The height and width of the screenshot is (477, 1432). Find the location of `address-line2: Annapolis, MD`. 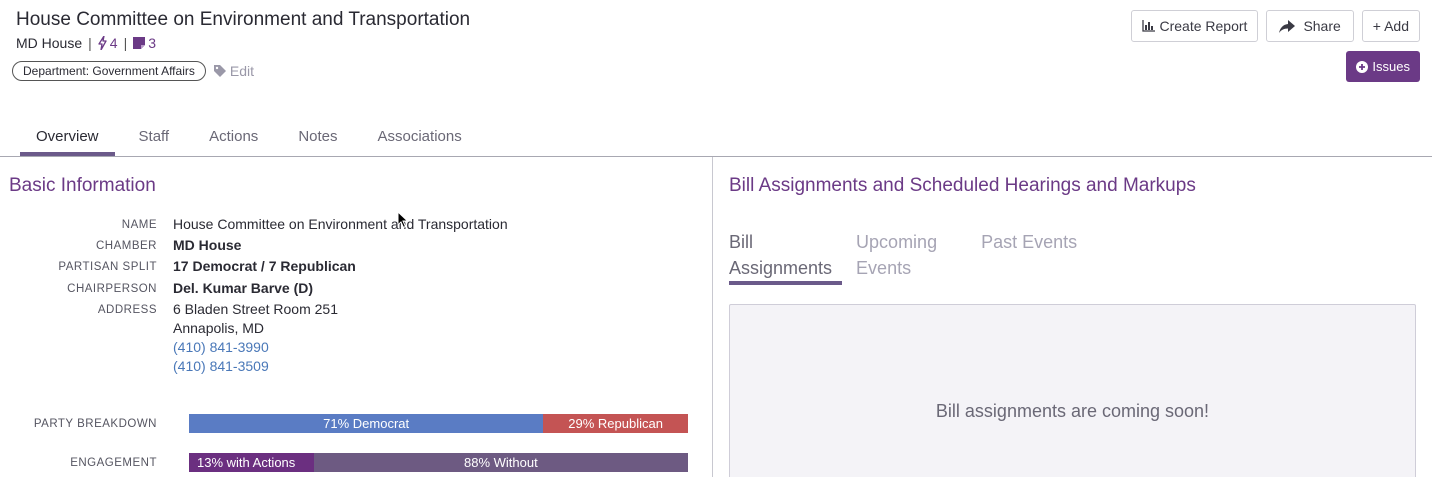

address-line2: Annapolis, MD is located at coordinates (219, 328).